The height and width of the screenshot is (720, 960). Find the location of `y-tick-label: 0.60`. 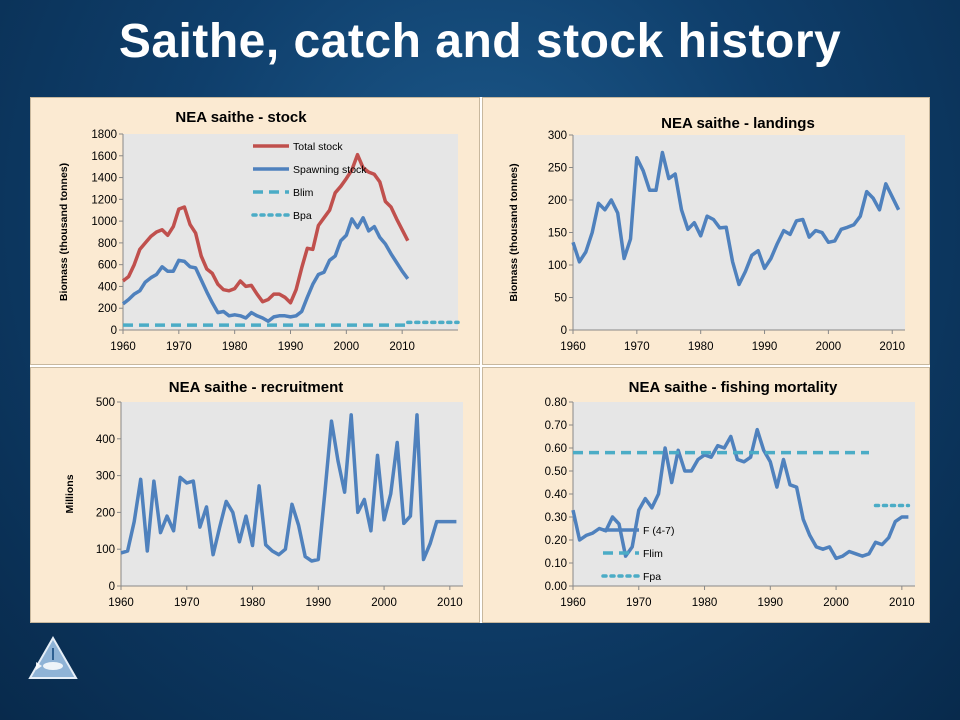

y-tick-label: 0.60 is located at coordinates (556, 449).